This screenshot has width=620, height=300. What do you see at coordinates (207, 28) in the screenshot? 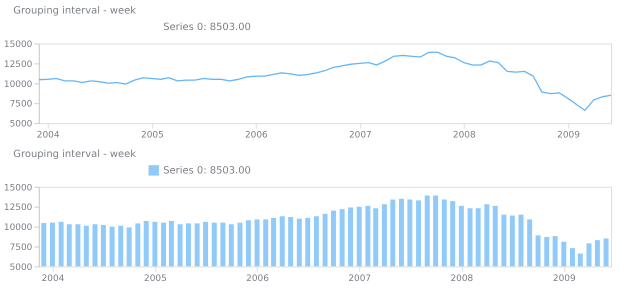
I see `text: Series 0: 8503.00` at bounding box center [207, 28].